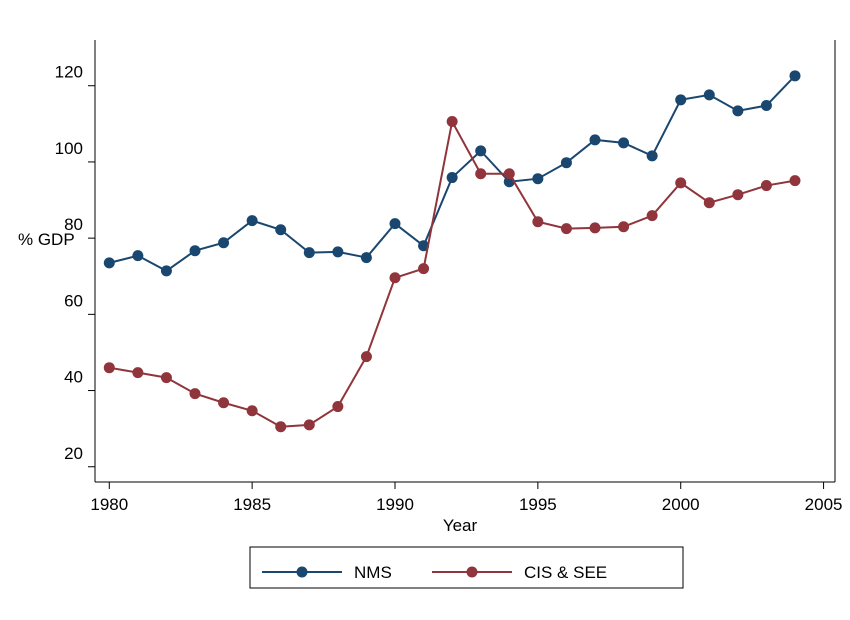 The image size is (850, 620). Describe the element at coordinates (73, 377) in the screenshot. I see `y-tick-label: 40` at that location.